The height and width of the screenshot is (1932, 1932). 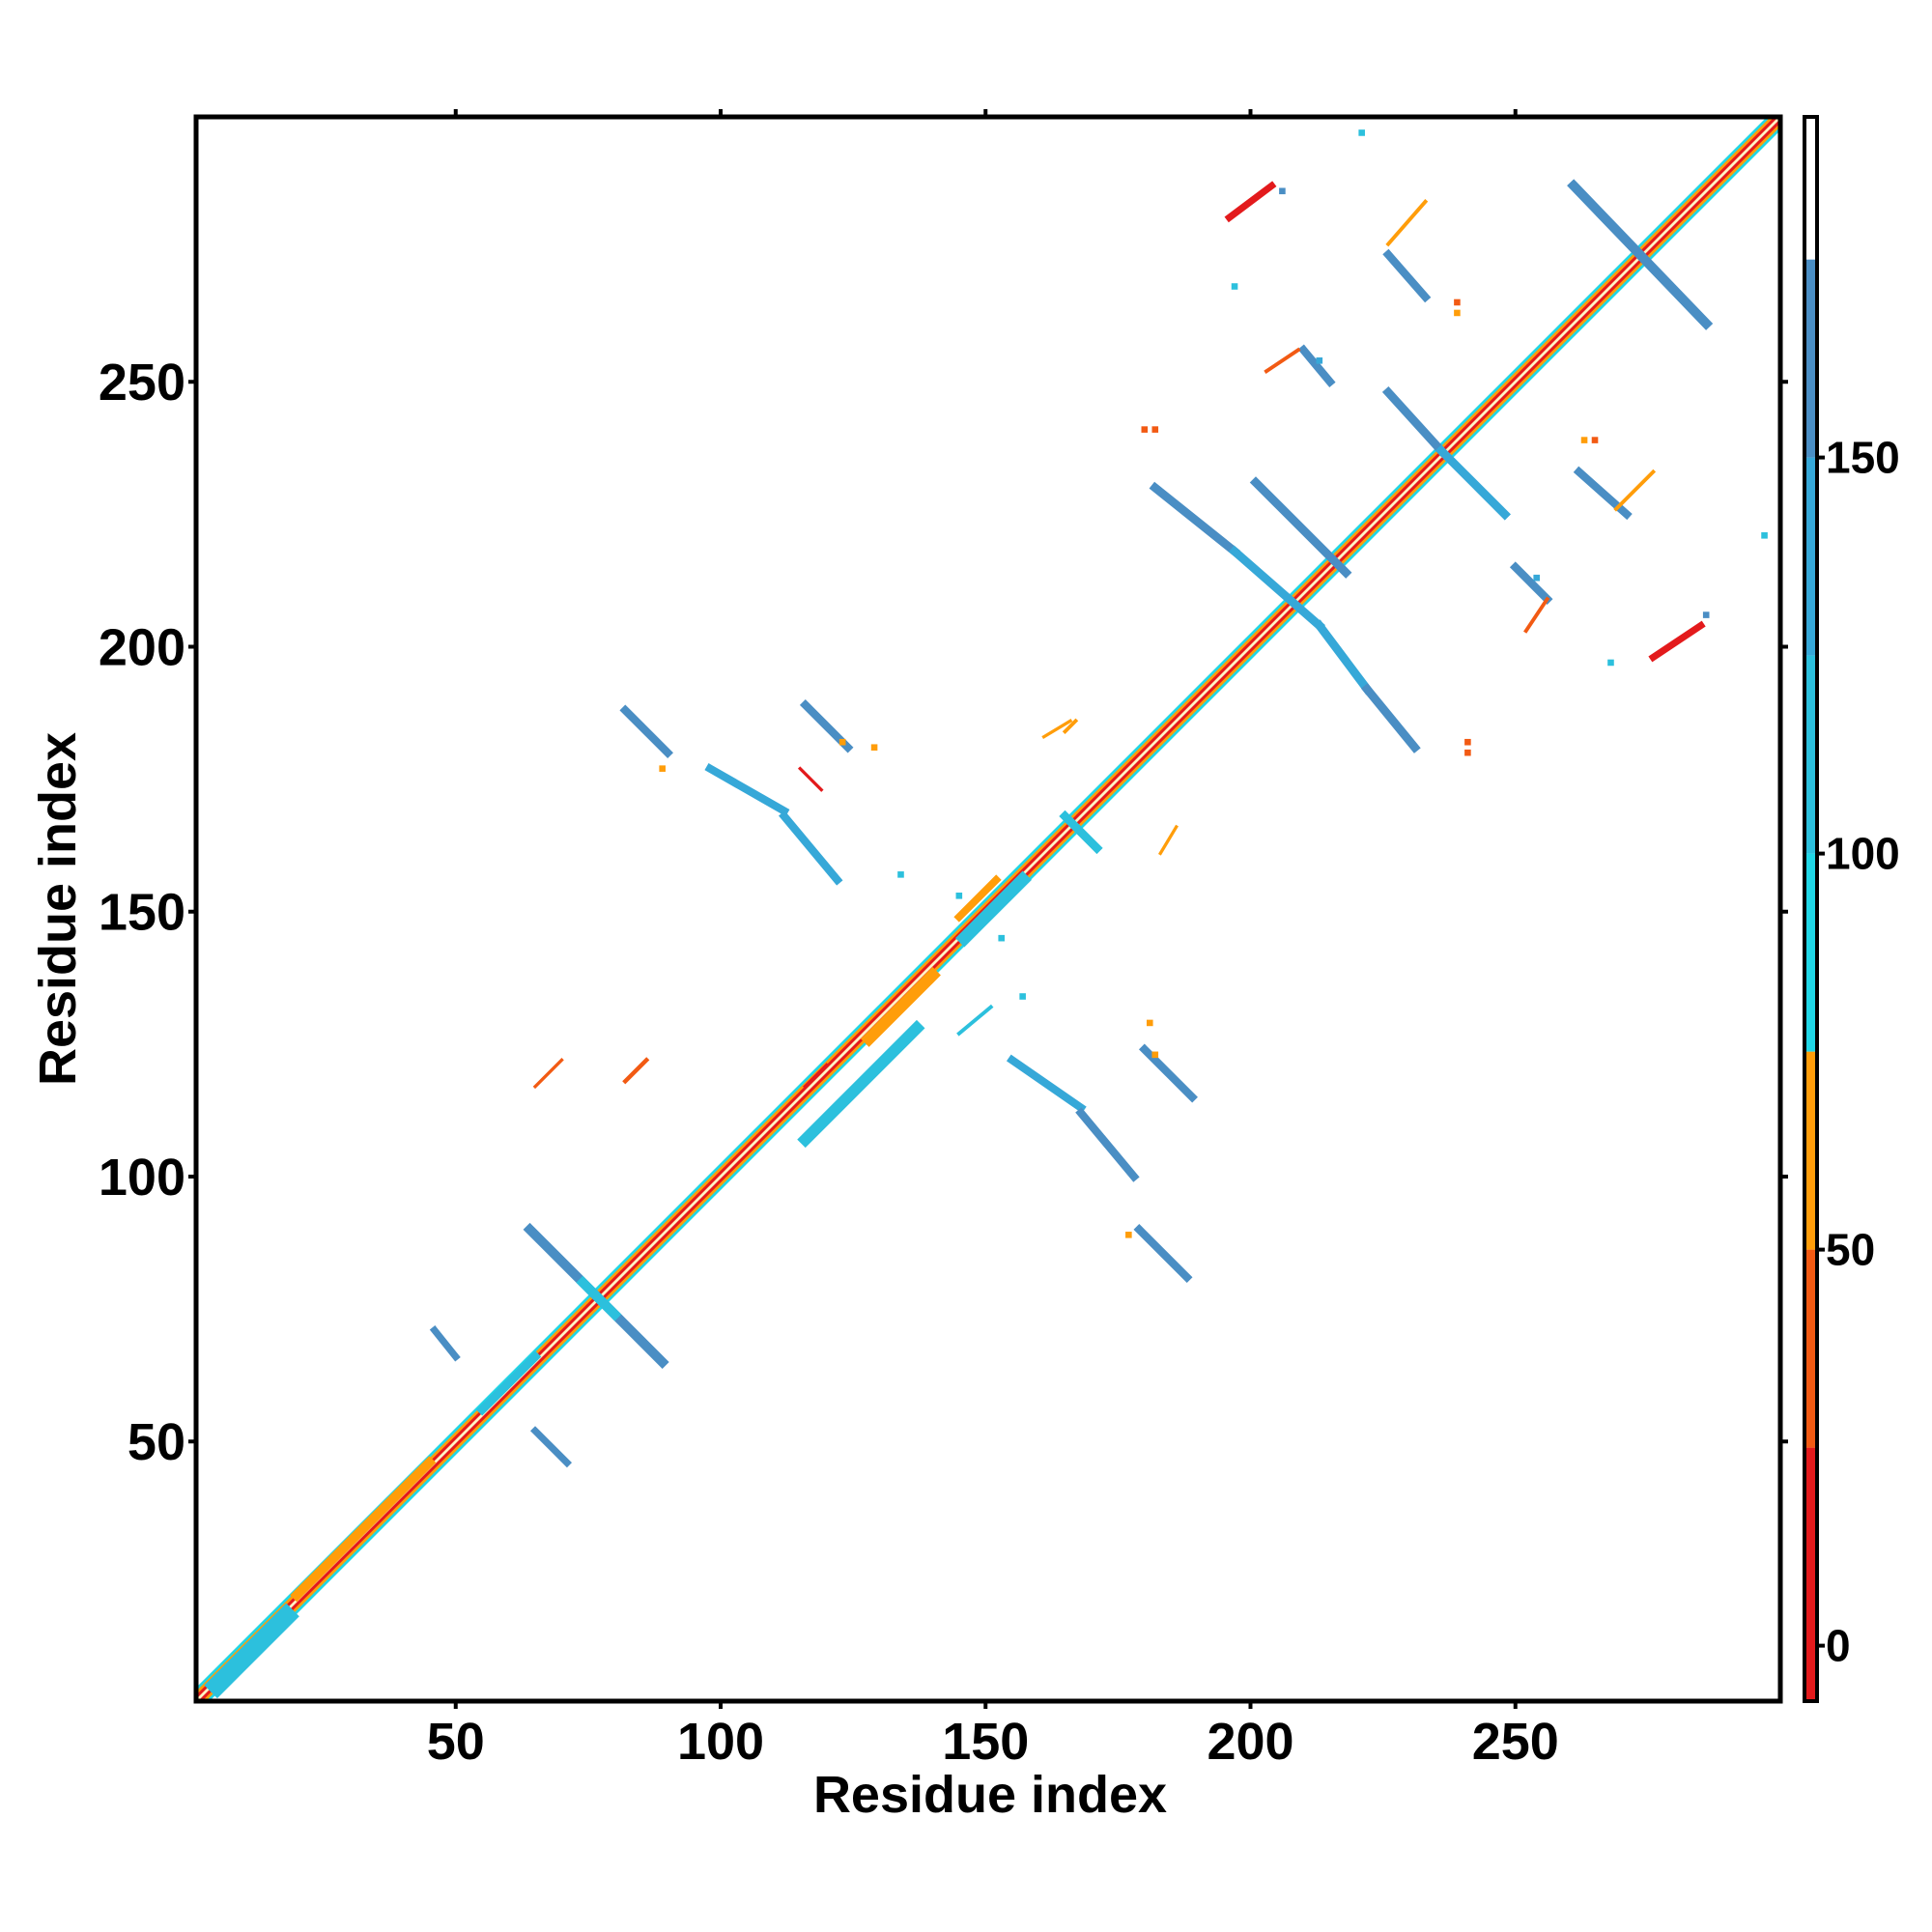 What do you see at coordinates (58, 909) in the screenshot?
I see `y-axis-label: Residue index` at bounding box center [58, 909].